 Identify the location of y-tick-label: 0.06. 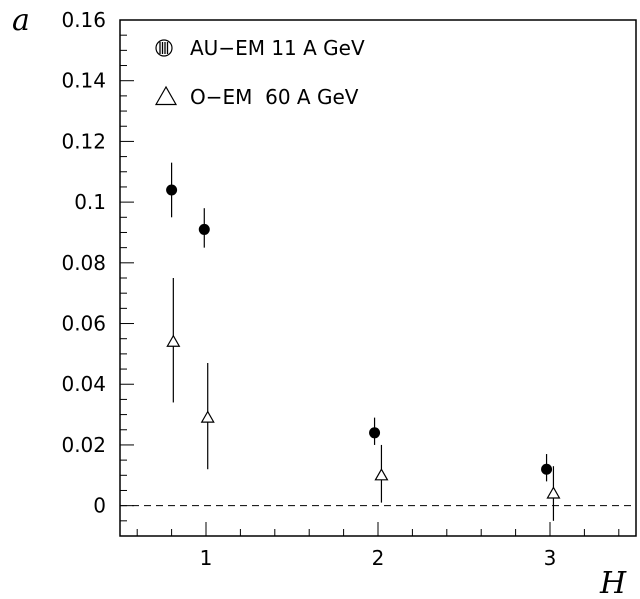
(83, 324).